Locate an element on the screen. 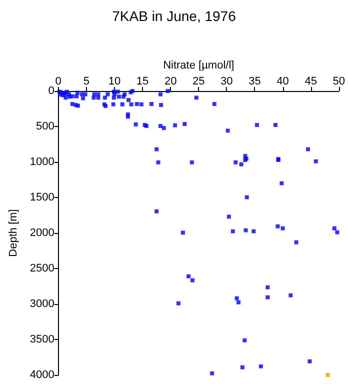 The image size is (348, 384). x-tick-label: 20 is located at coordinates (170, 82).